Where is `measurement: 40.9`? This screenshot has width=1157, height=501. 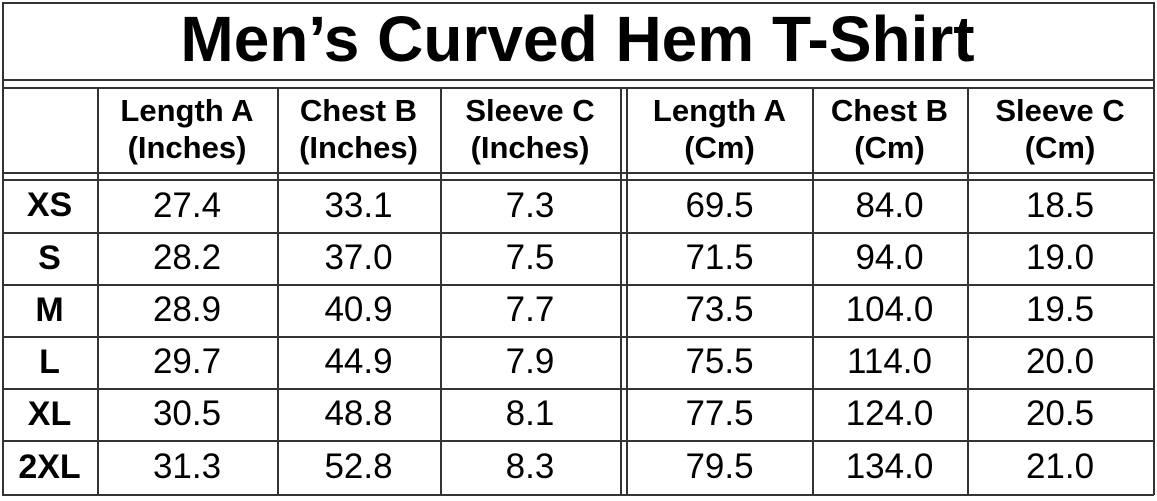
measurement: 40.9 is located at coordinates (358, 310).